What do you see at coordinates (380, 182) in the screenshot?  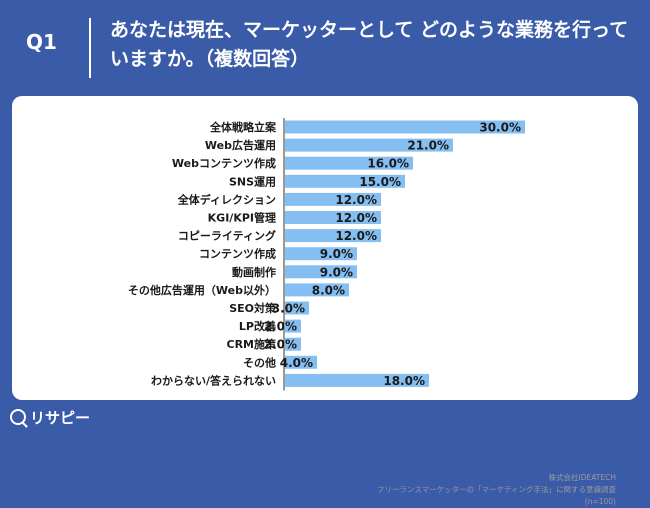 I see `value-label: 15.0%` at bounding box center [380, 182].